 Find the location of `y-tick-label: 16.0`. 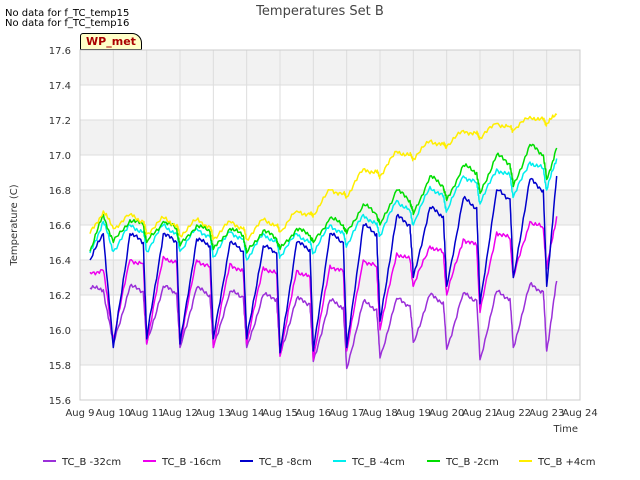

y-tick-label: 16.0 is located at coordinates (60, 331).